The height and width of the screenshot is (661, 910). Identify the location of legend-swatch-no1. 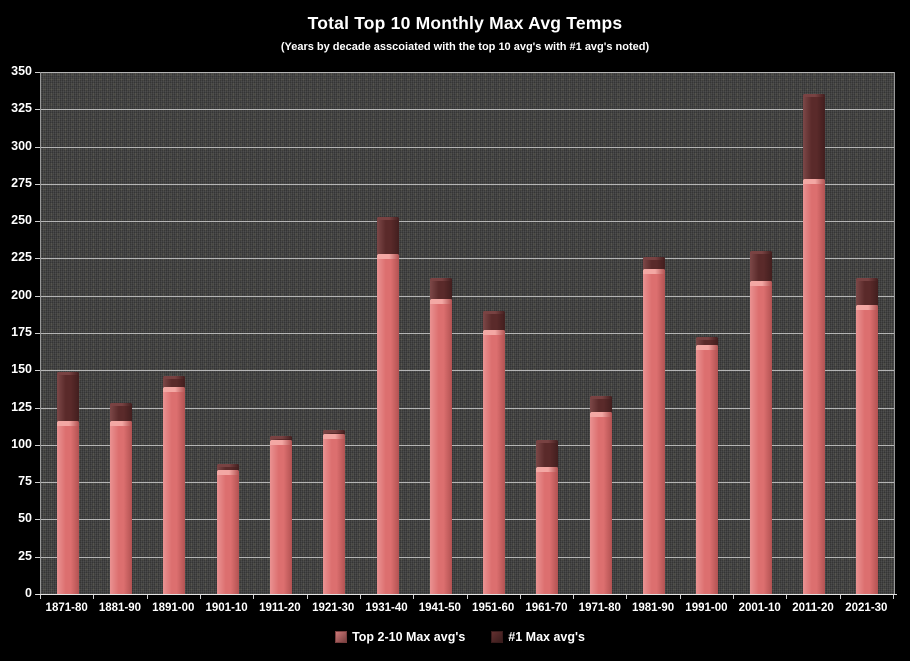
(497, 637).